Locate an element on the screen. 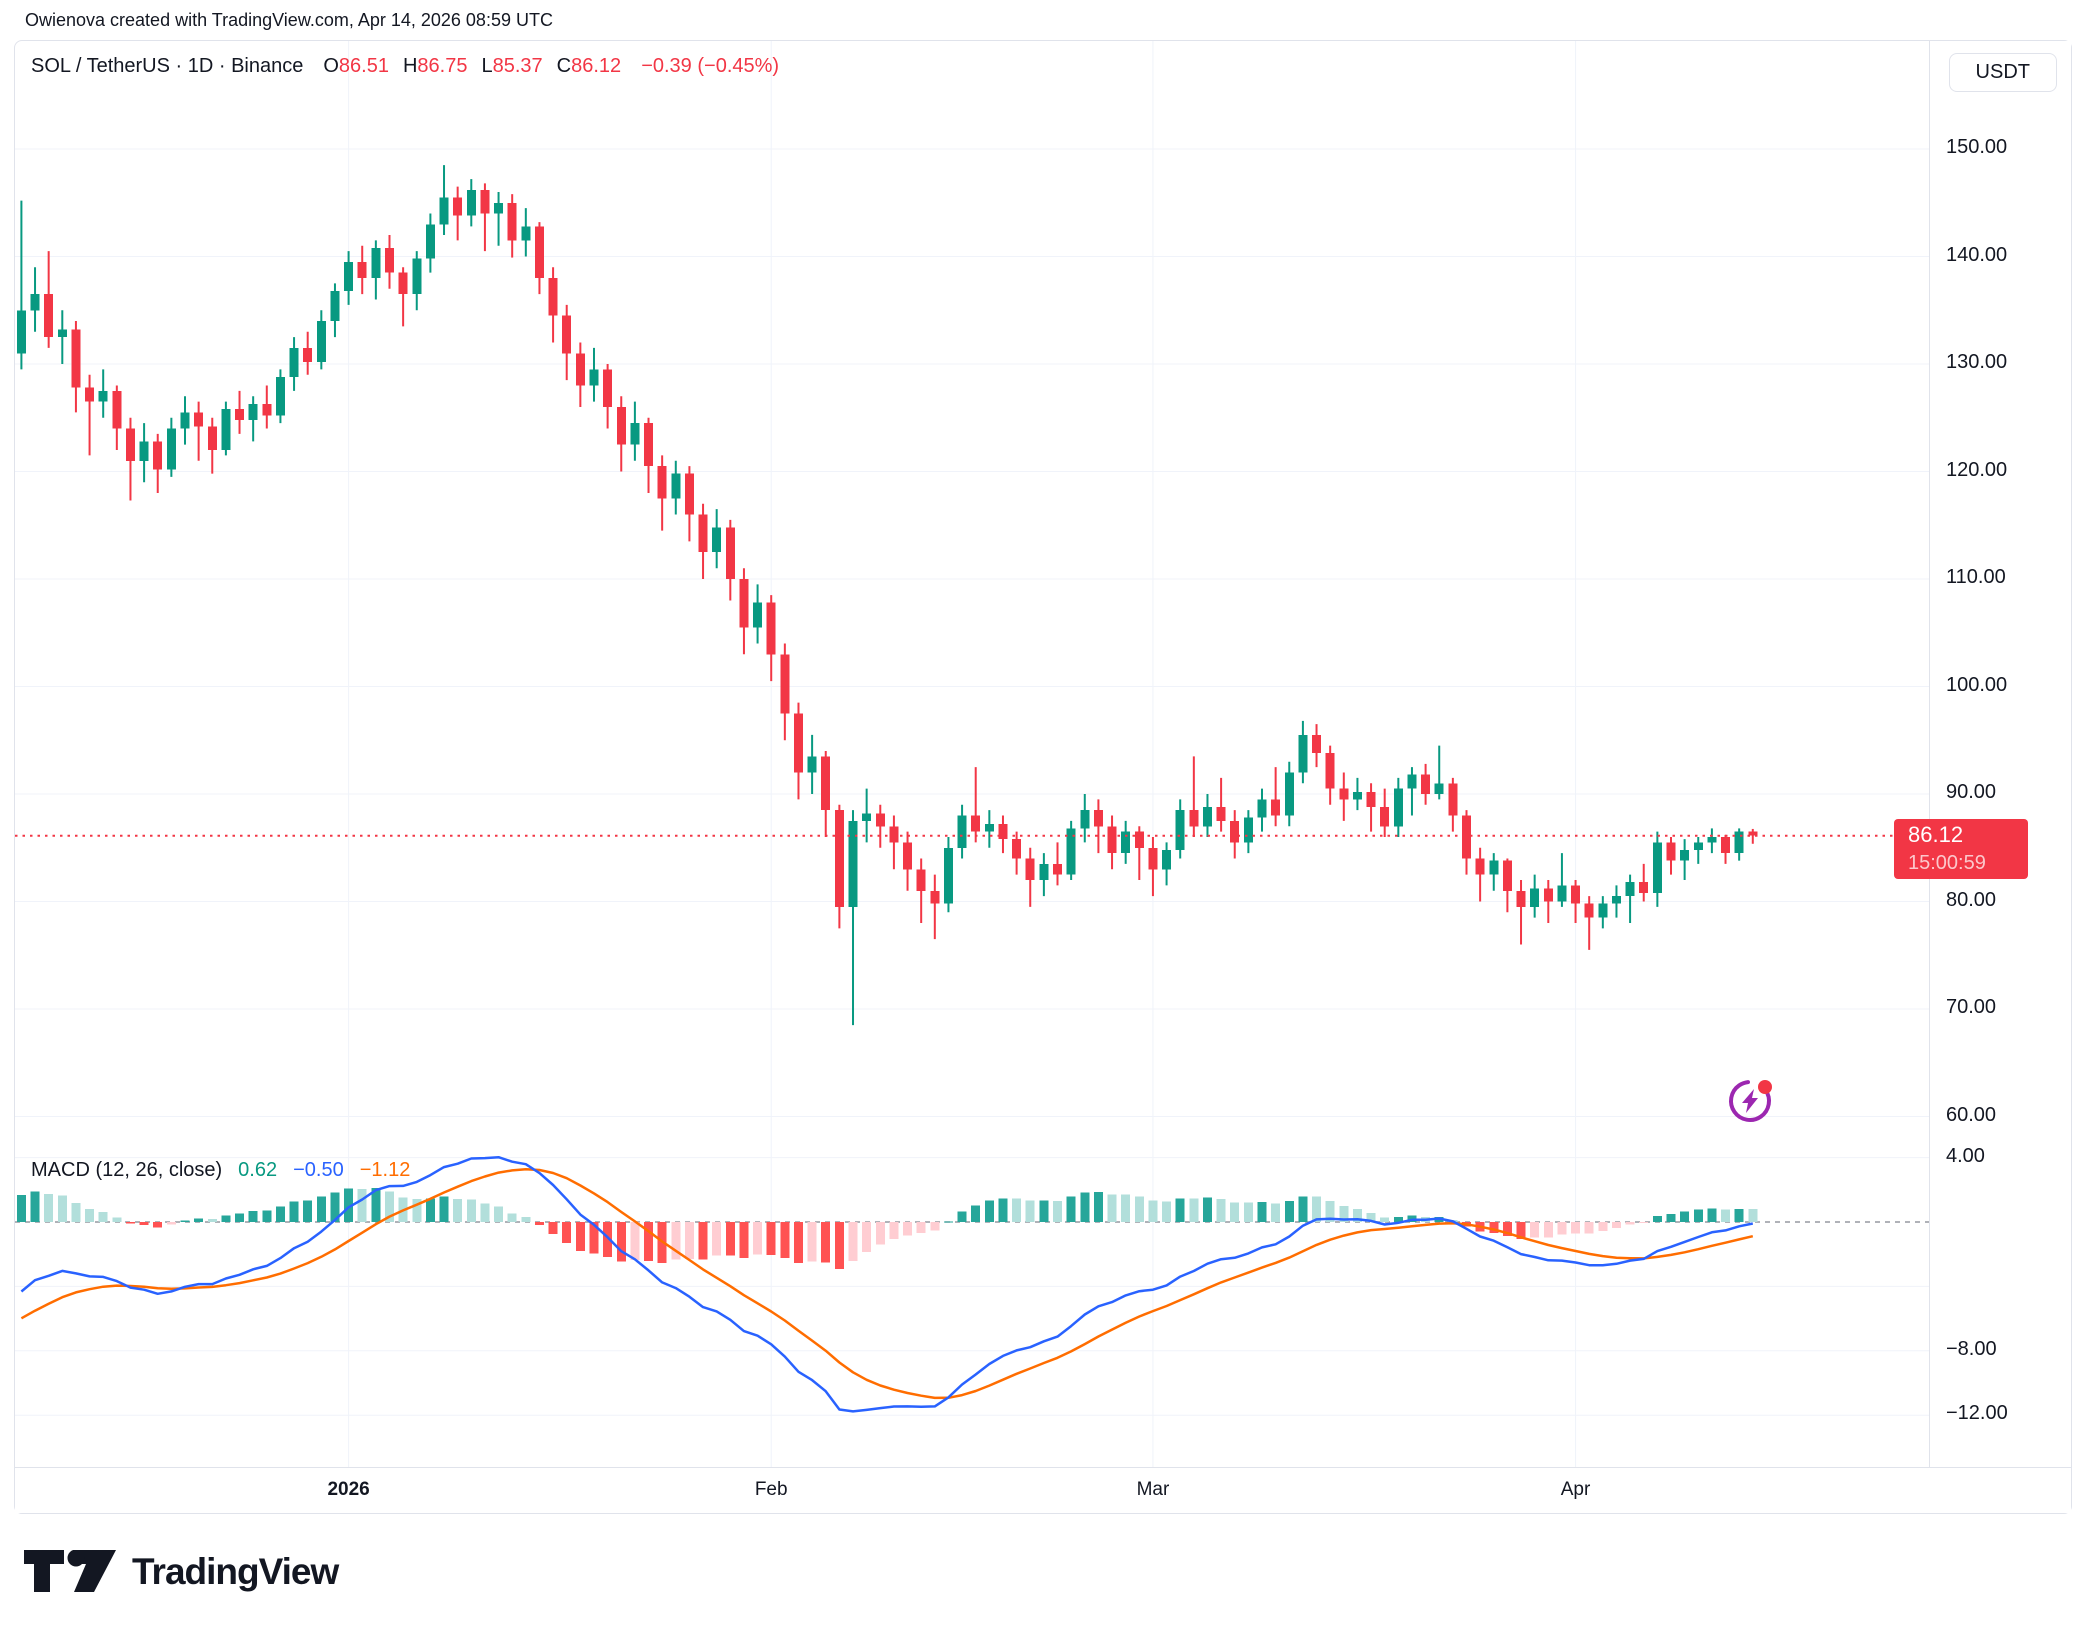 The image size is (2084, 1636). last-price-badge: 86.12 15:00:59 is located at coordinates (1961, 849).